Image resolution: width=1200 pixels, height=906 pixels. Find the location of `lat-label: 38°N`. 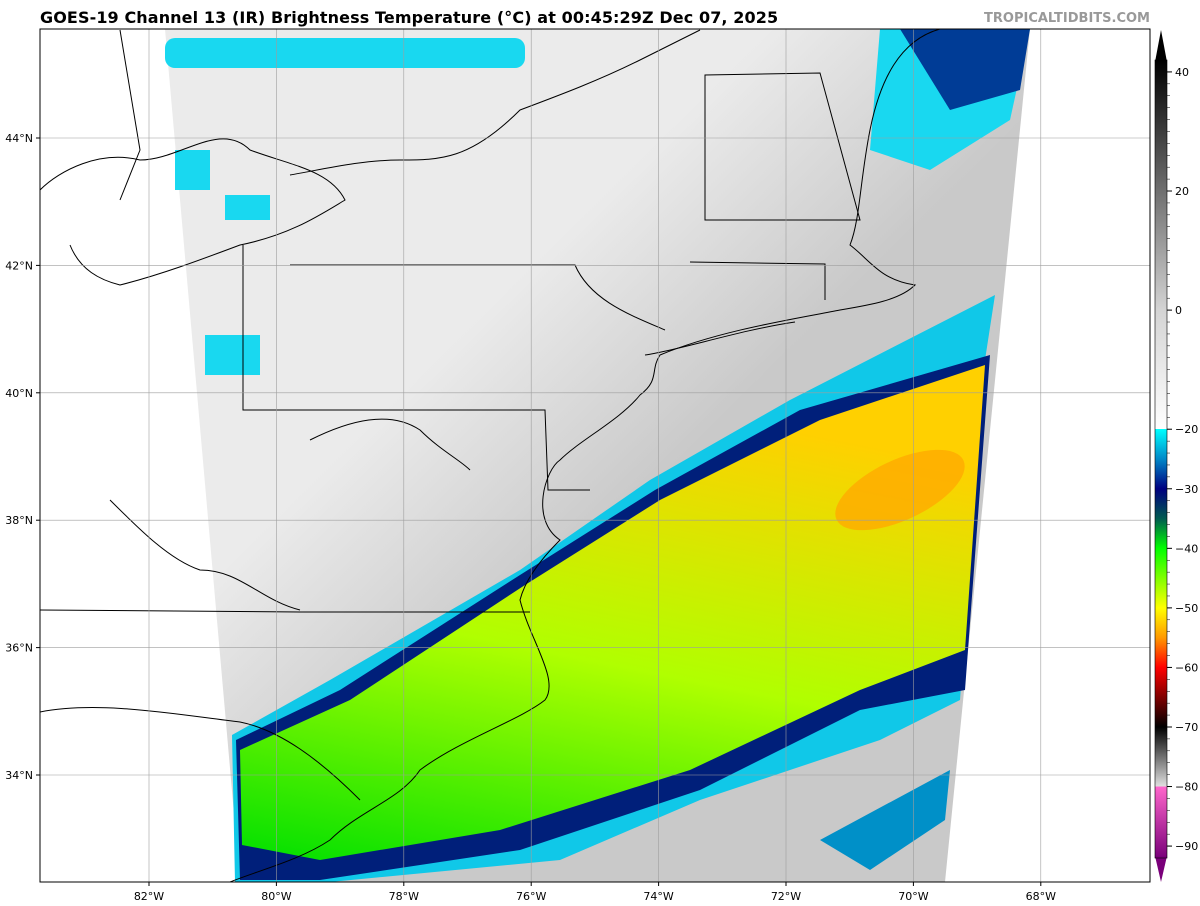

lat-label: 38°N is located at coordinates (19, 520).